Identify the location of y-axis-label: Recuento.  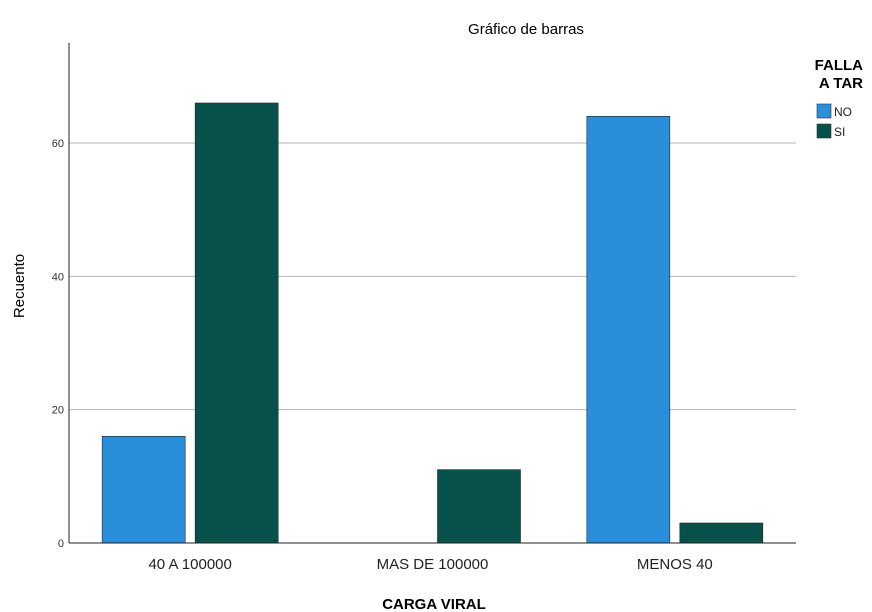
(19, 286).